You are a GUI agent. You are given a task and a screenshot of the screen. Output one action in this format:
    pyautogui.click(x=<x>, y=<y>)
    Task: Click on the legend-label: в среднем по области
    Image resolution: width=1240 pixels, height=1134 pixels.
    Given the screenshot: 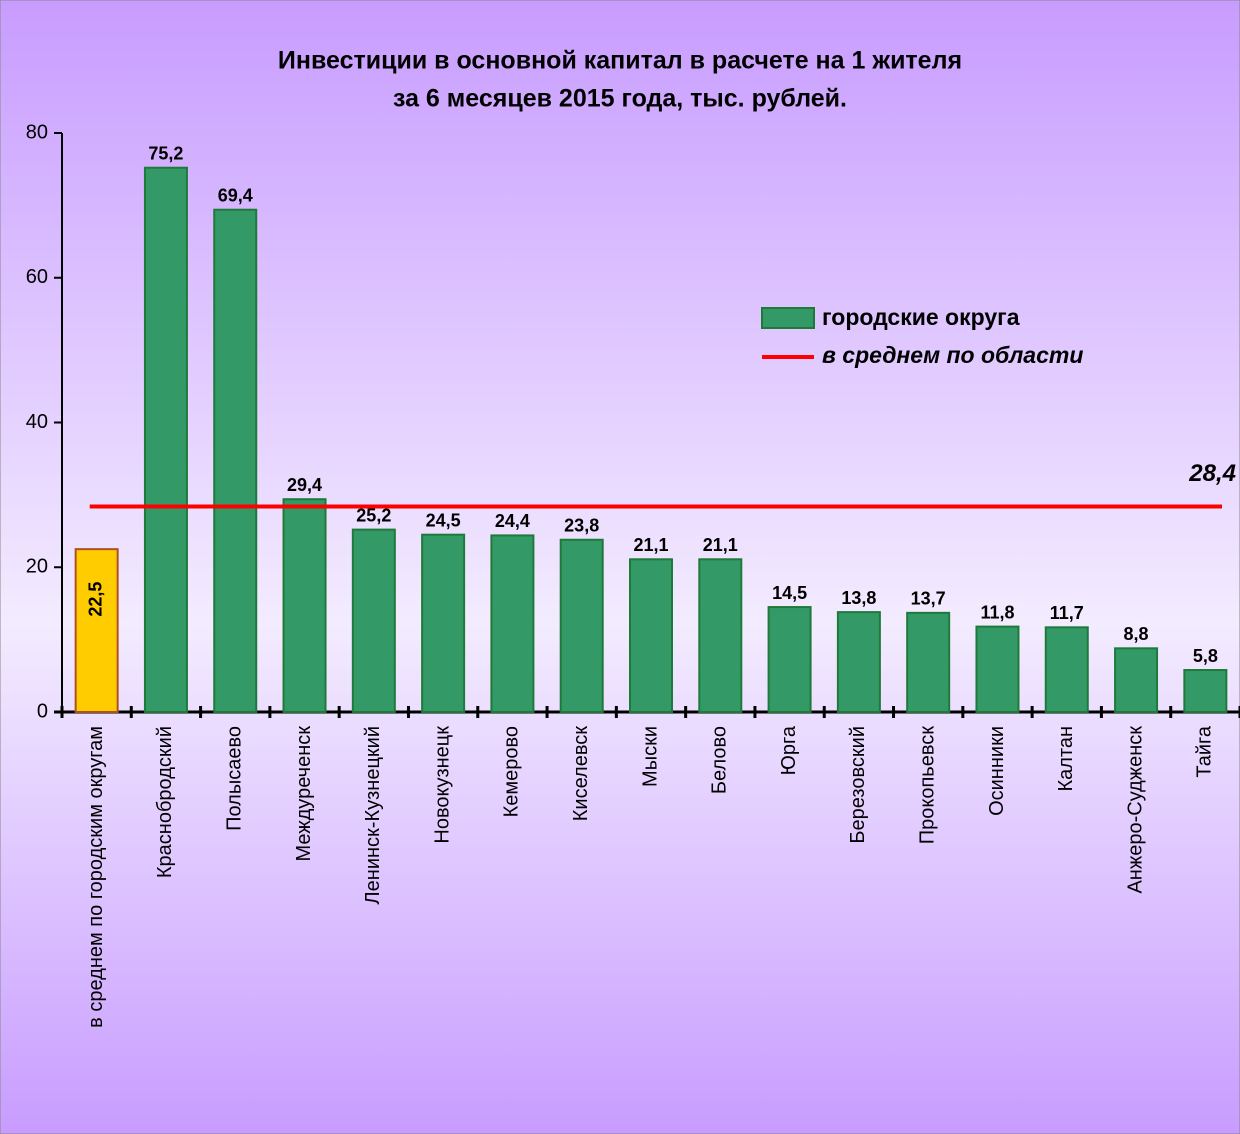 What is the action you would take?
    pyautogui.click(x=952, y=355)
    